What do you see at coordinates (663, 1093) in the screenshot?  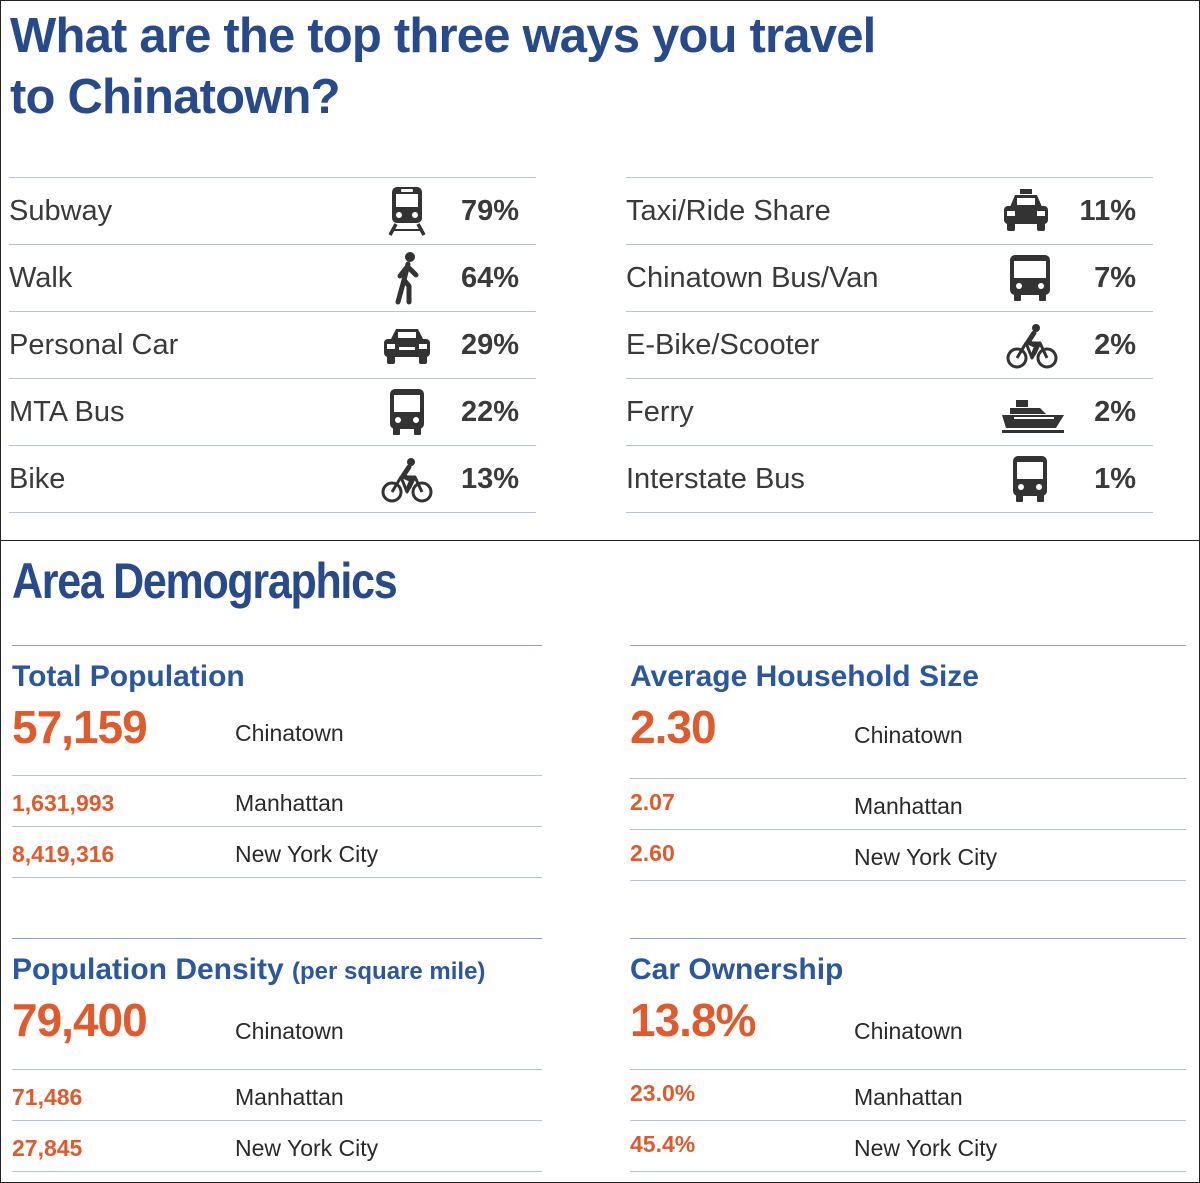 I see `sub-stat-value: 23.0%` at bounding box center [663, 1093].